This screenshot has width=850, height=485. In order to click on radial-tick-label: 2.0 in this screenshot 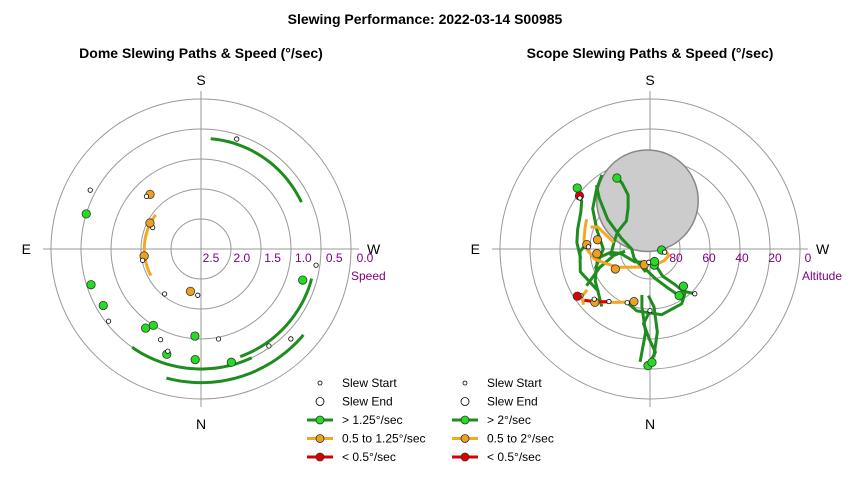, I will do `click(241, 258)`.